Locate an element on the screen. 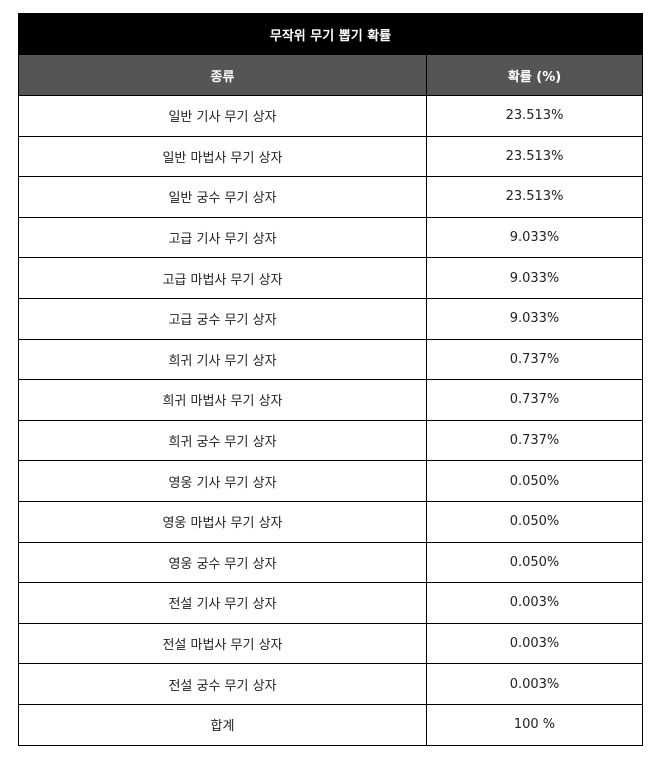 The image size is (670, 768). table-title: 무작위 무기 뽑기 확률 is located at coordinates (330, 34).